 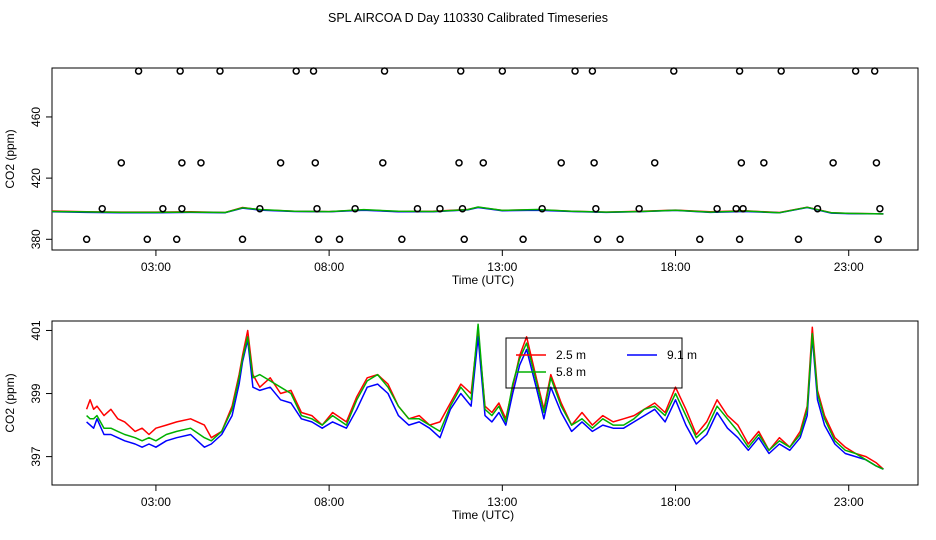 I want to click on y-tick-label: 397, so click(x=36, y=456).